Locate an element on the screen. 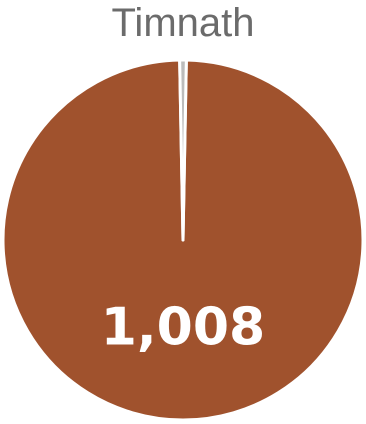 The image size is (366, 424). chart-title: Timnath is located at coordinates (182, 23).